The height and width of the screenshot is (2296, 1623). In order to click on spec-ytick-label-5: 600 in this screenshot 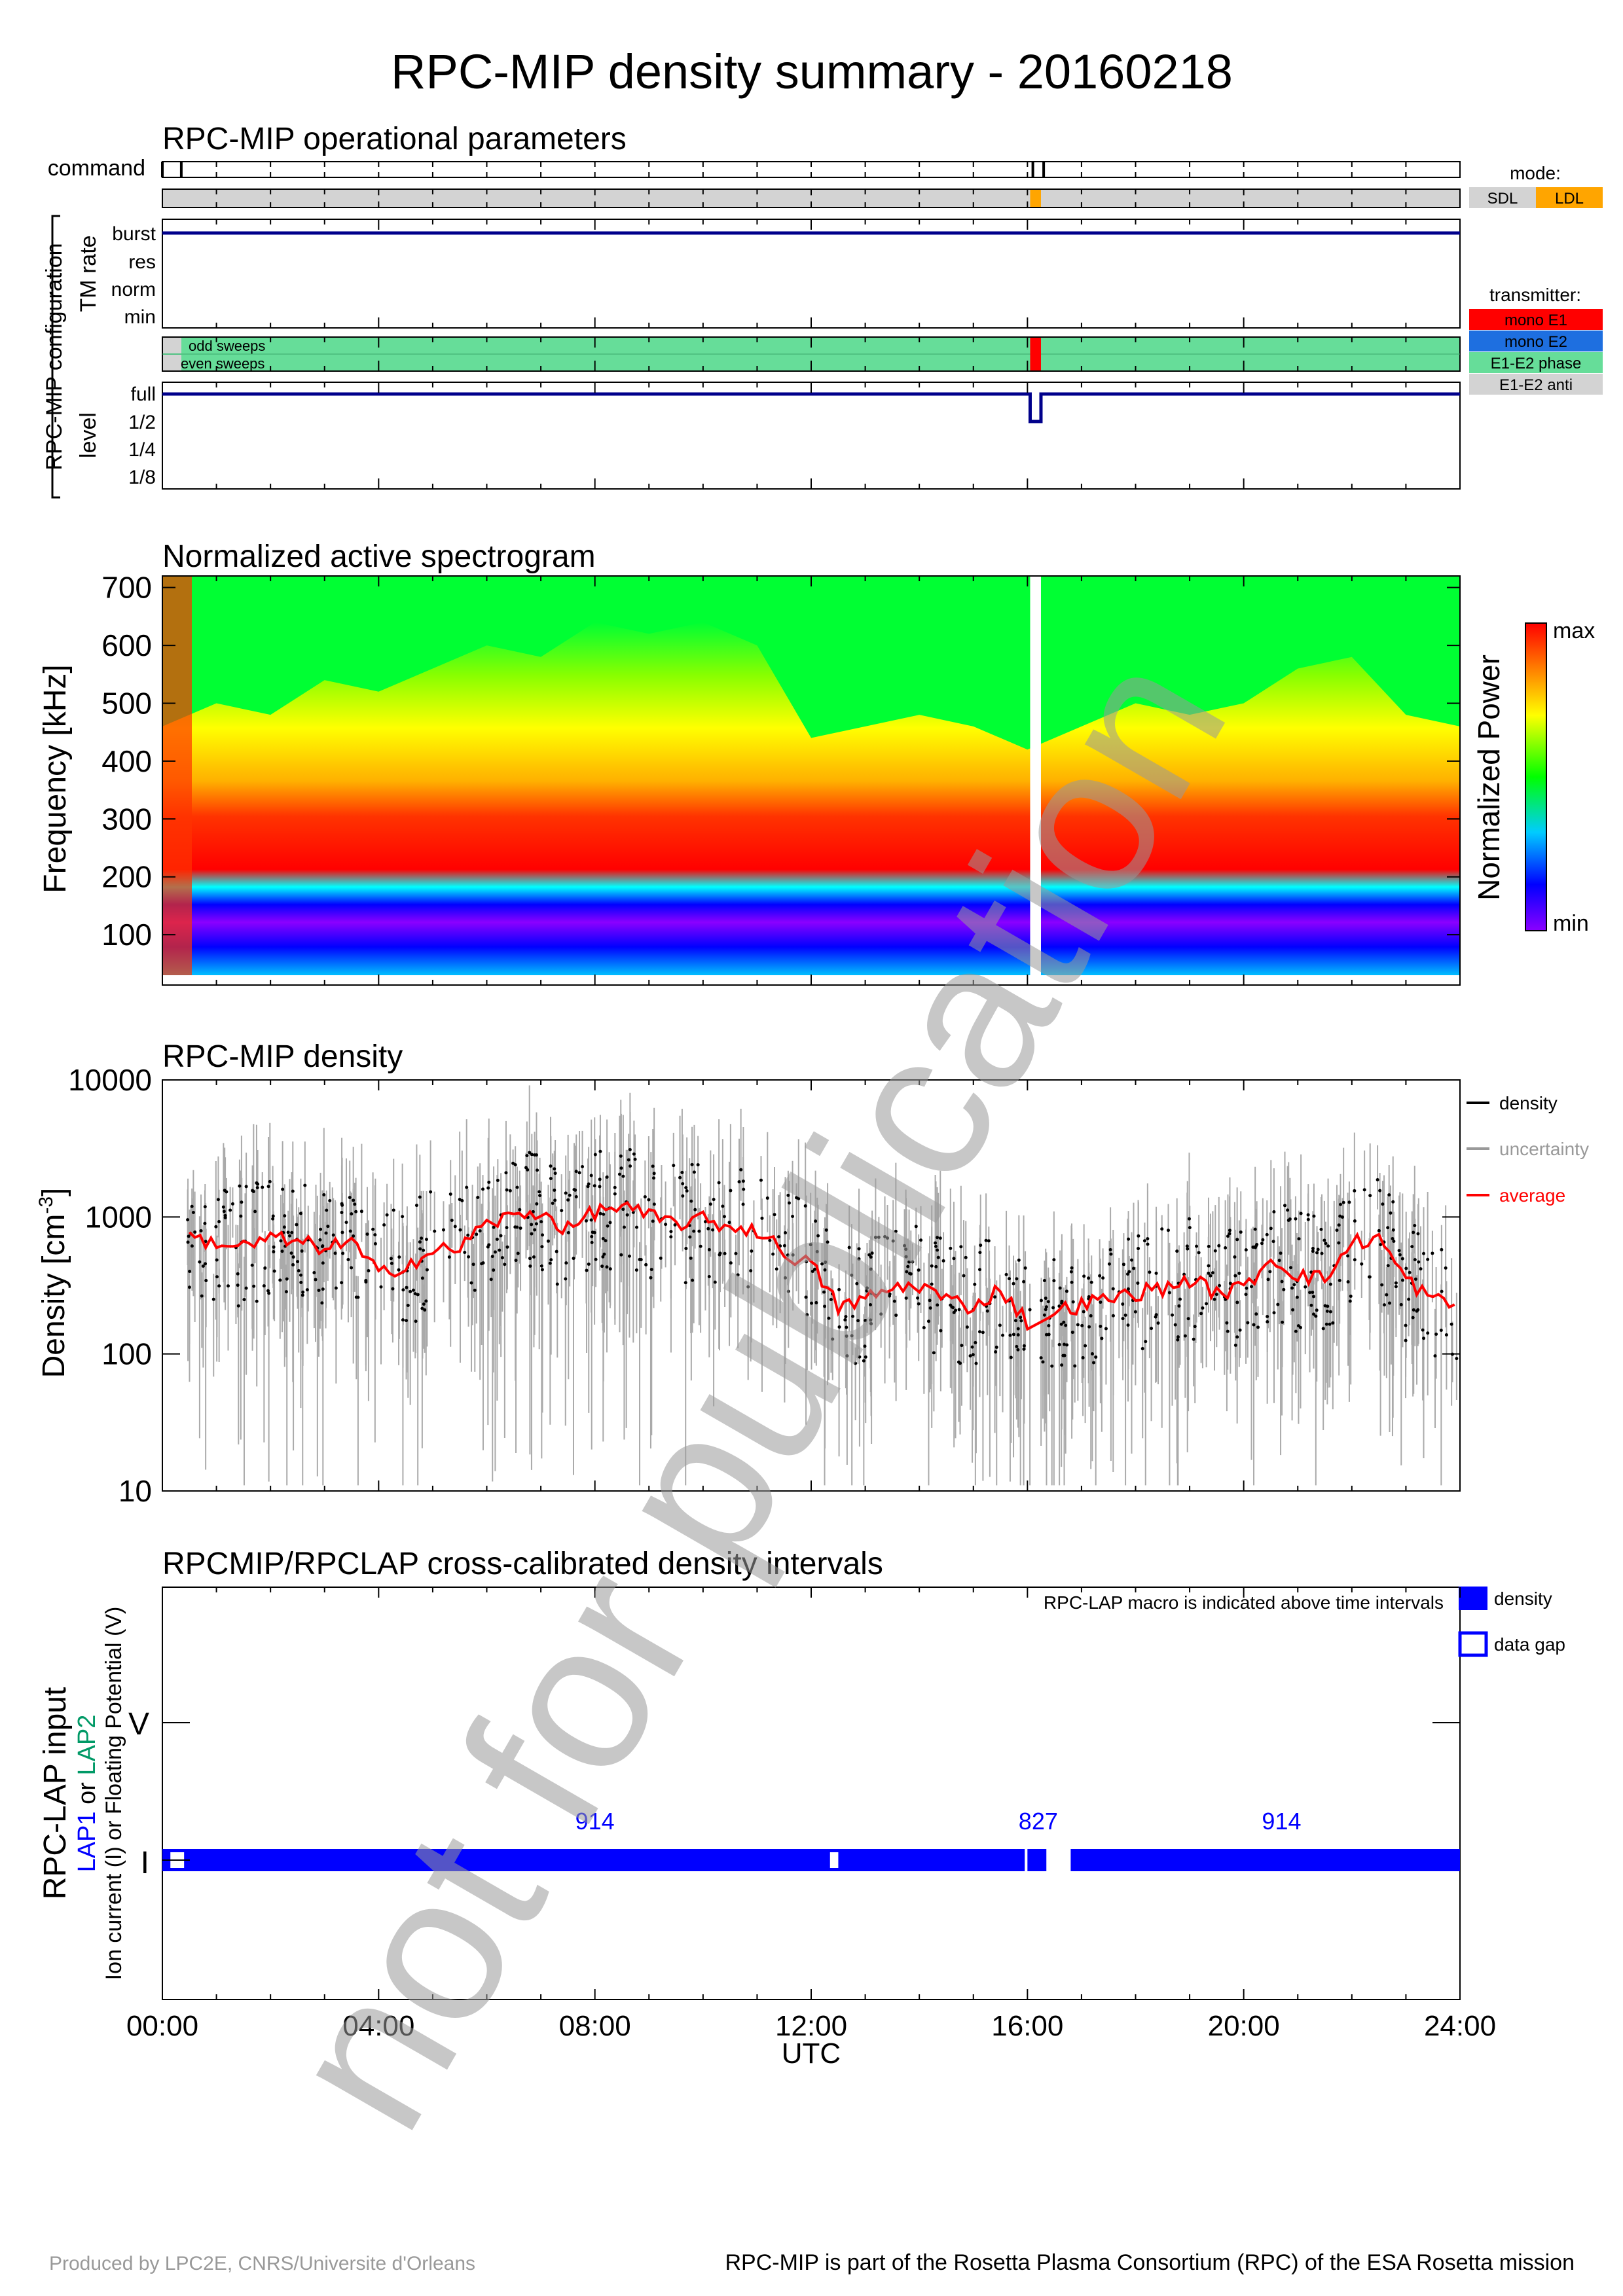, I will do `click(126, 645)`.